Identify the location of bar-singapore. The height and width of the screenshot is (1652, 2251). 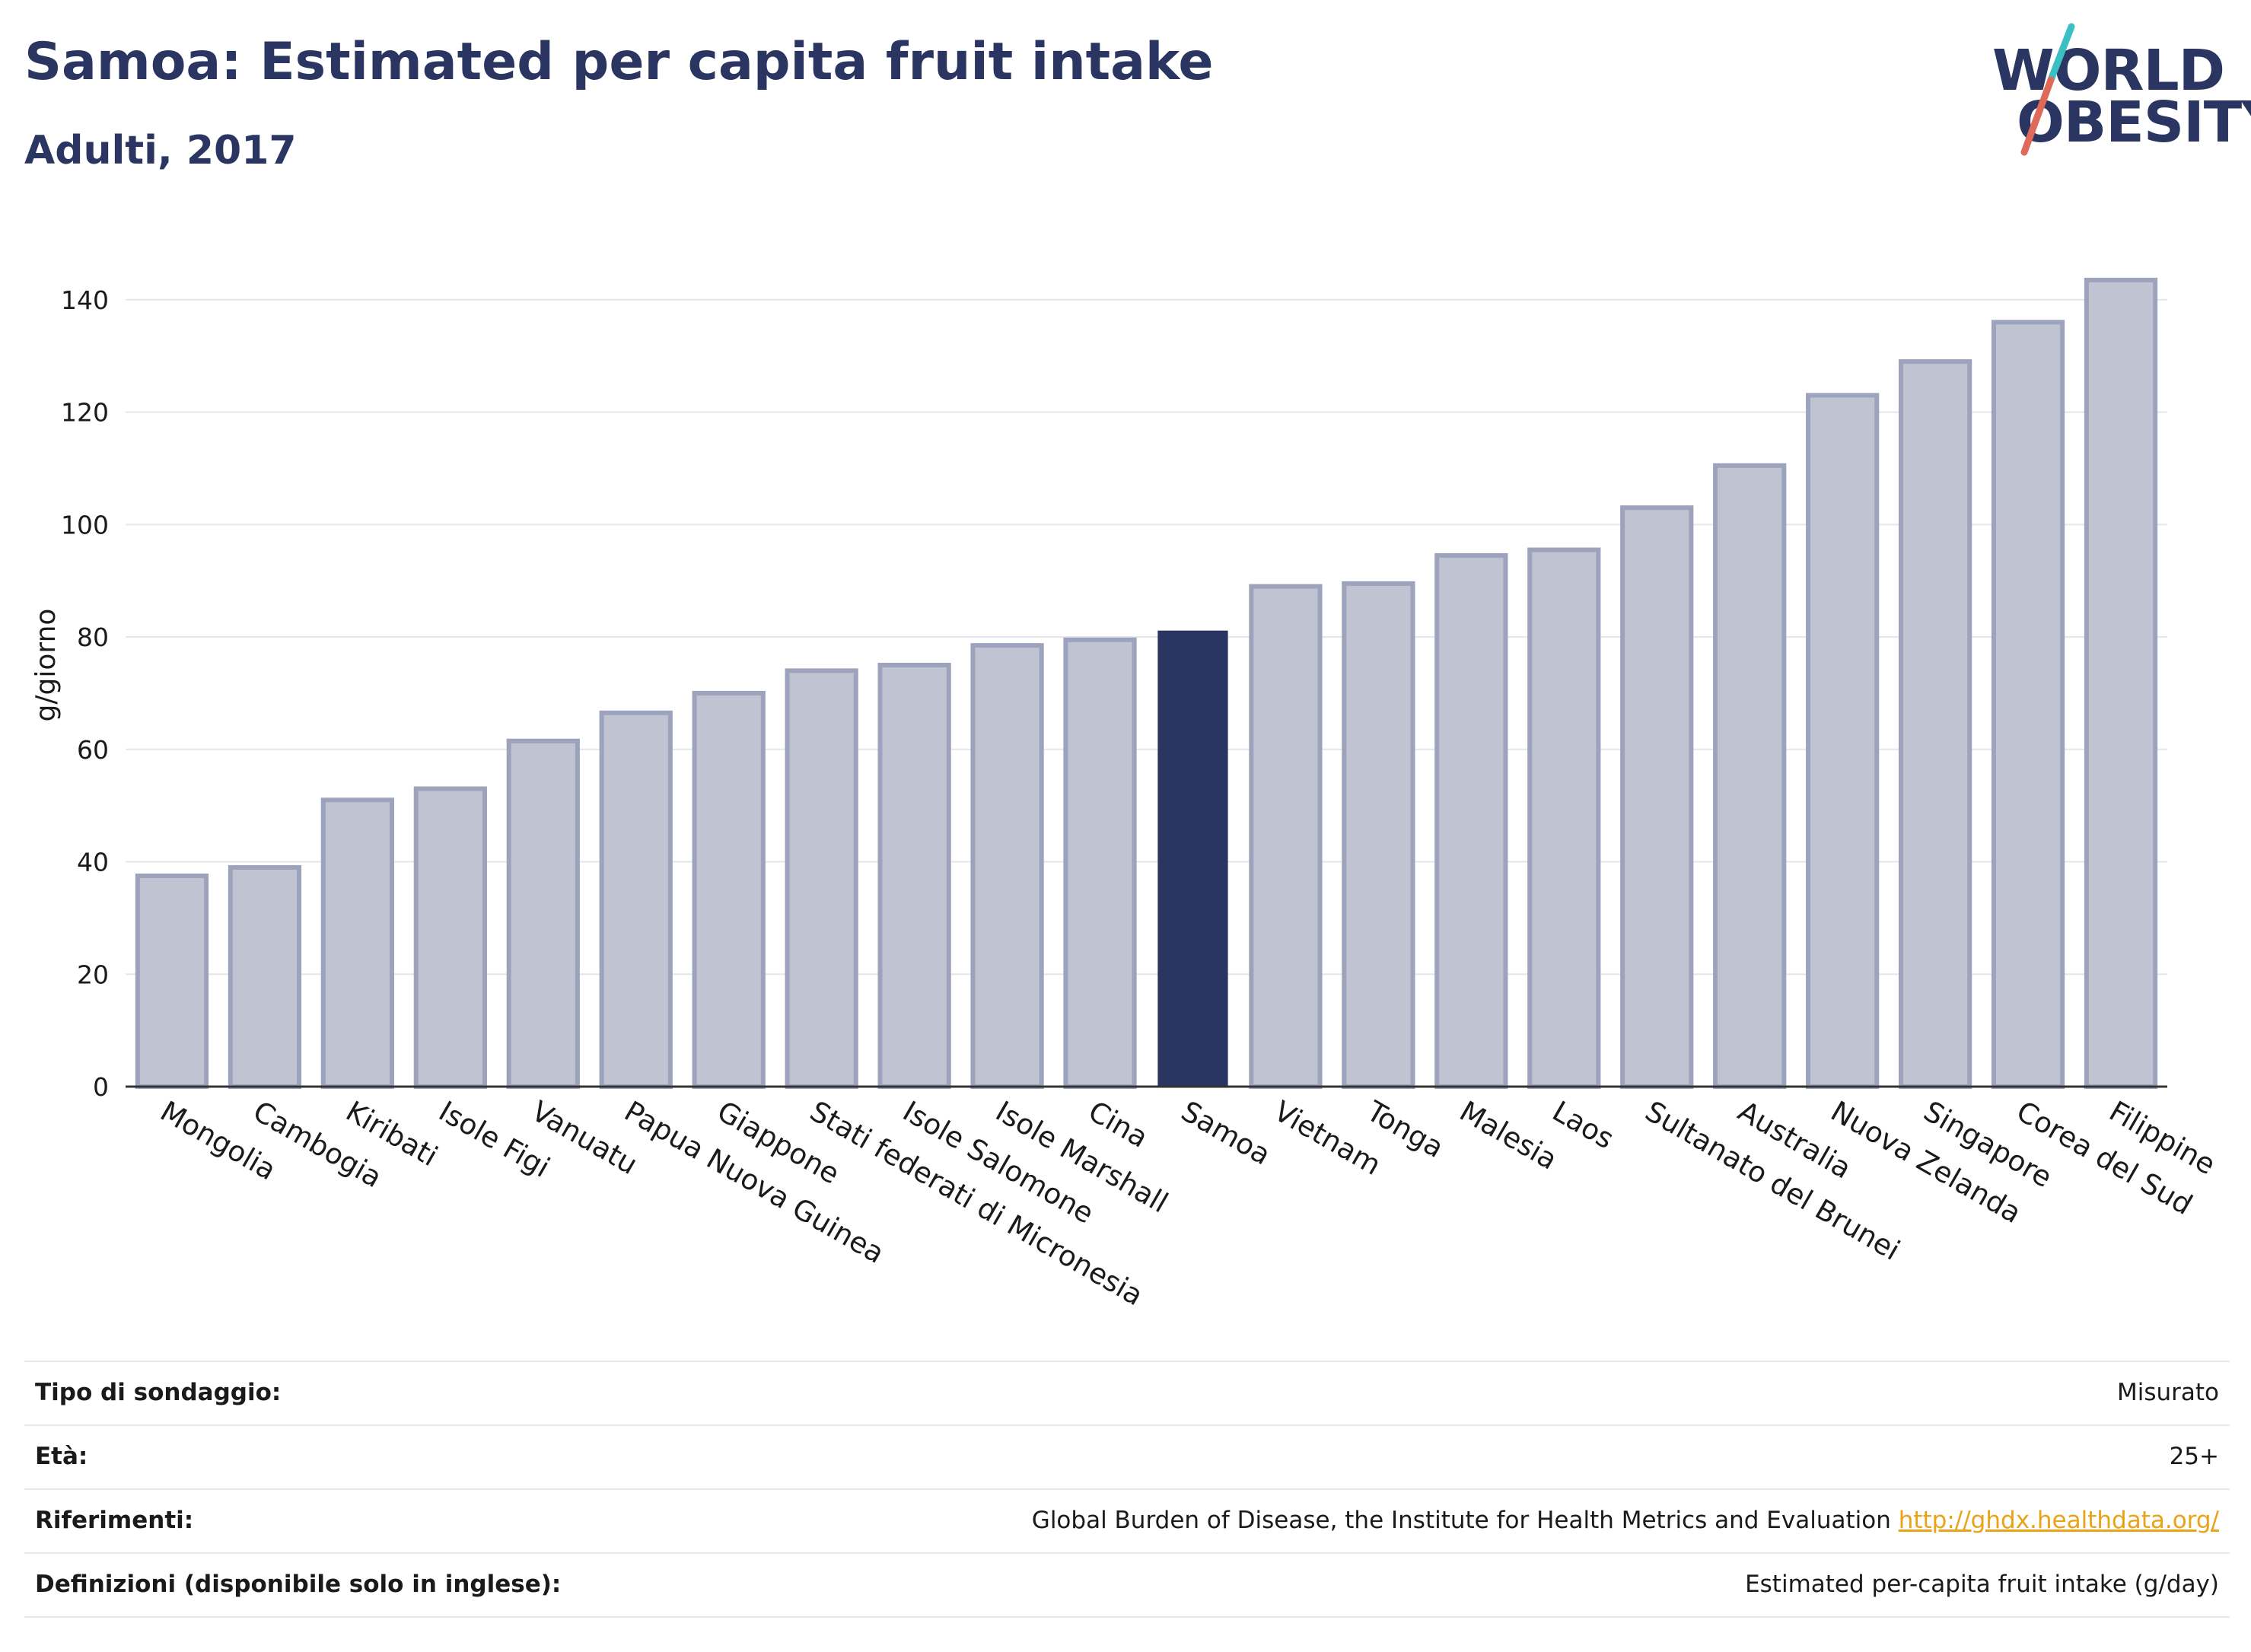
(1935, 724).